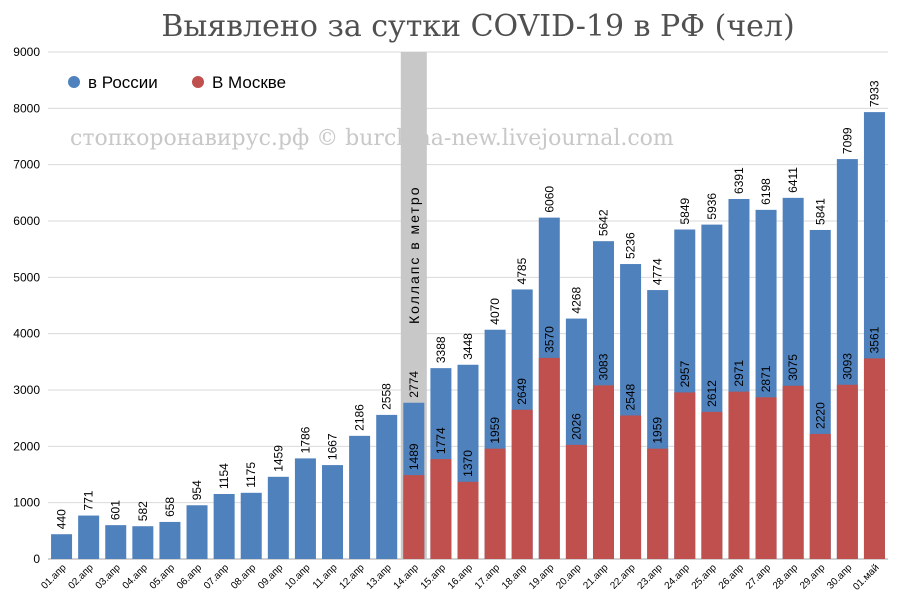 The height and width of the screenshot is (611, 900). Describe the element at coordinates (866, 577) in the screenshot. I see `x-tick-label: 01.май` at that location.